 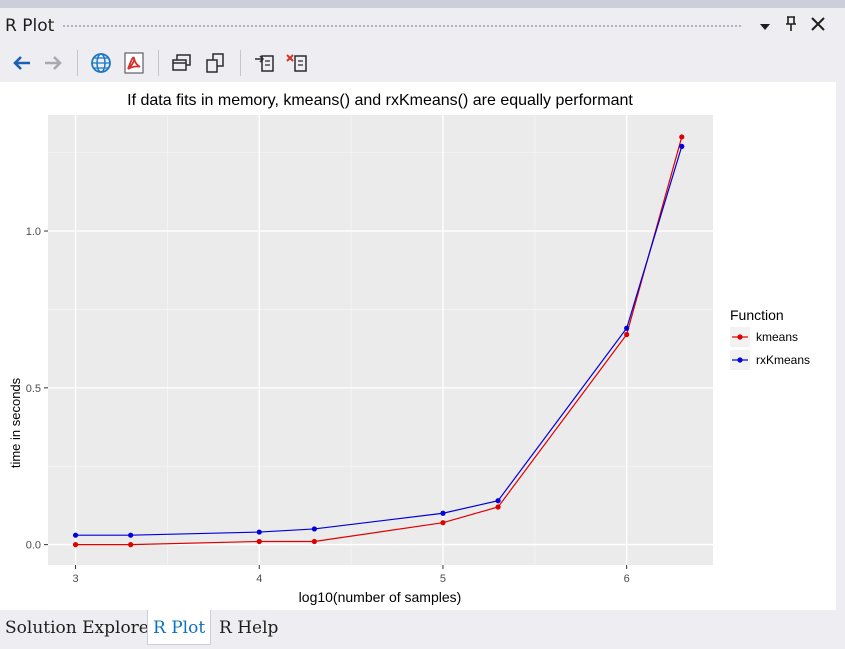 What do you see at coordinates (134, 63) in the screenshot?
I see `pdf-icon` at bounding box center [134, 63].